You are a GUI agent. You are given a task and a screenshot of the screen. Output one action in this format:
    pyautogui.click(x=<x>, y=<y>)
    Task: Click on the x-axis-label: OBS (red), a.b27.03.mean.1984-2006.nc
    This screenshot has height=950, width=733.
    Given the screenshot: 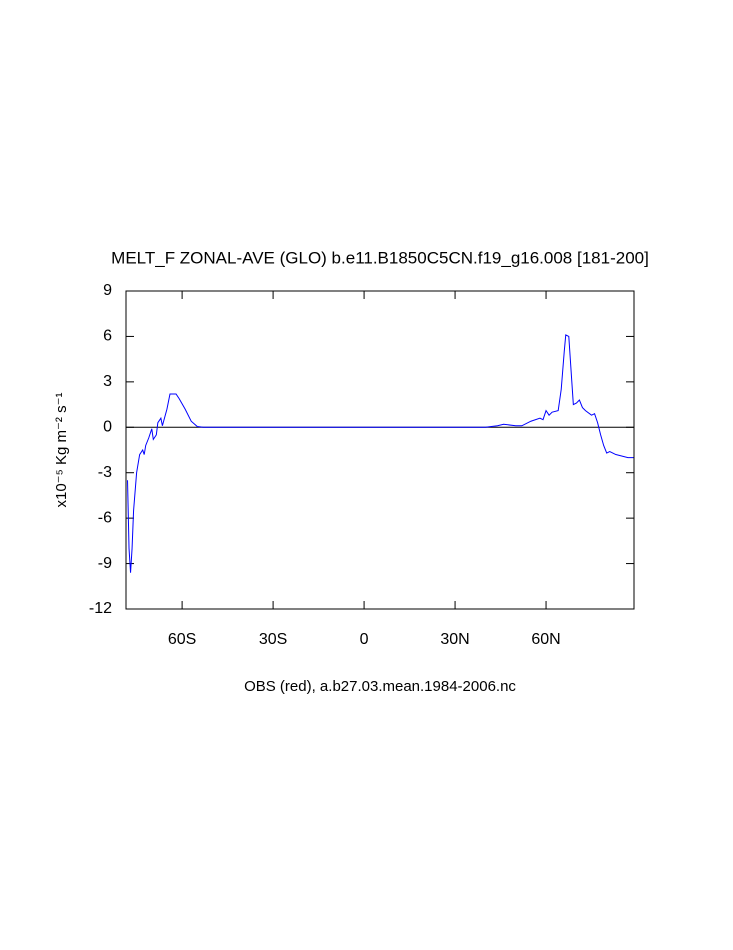 What is the action you would take?
    pyautogui.click(x=380, y=686)
    